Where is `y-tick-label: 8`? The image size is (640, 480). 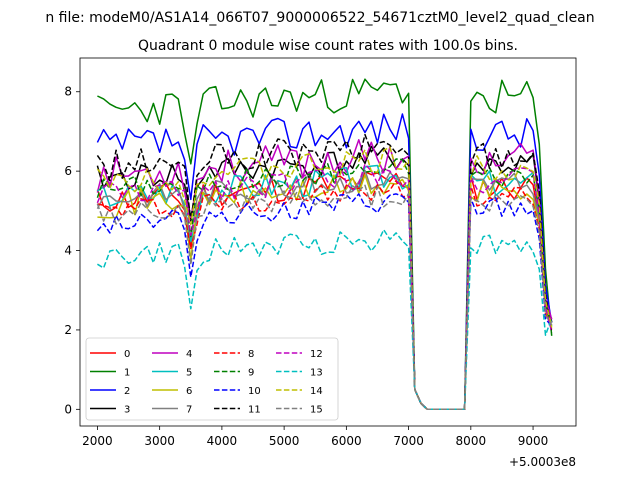
y-tick-label: 8 is located at coordinates (68, 92).